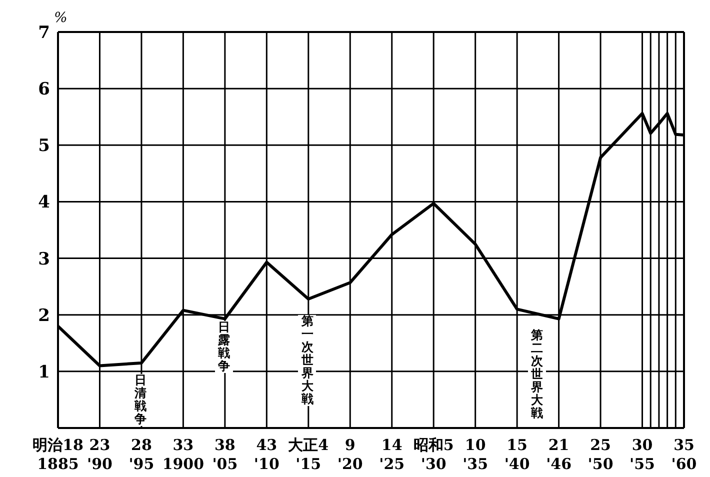 This screenshot has width=710, height=477. I want to click on x-tick-label: 21 '46, so click(559, 454).